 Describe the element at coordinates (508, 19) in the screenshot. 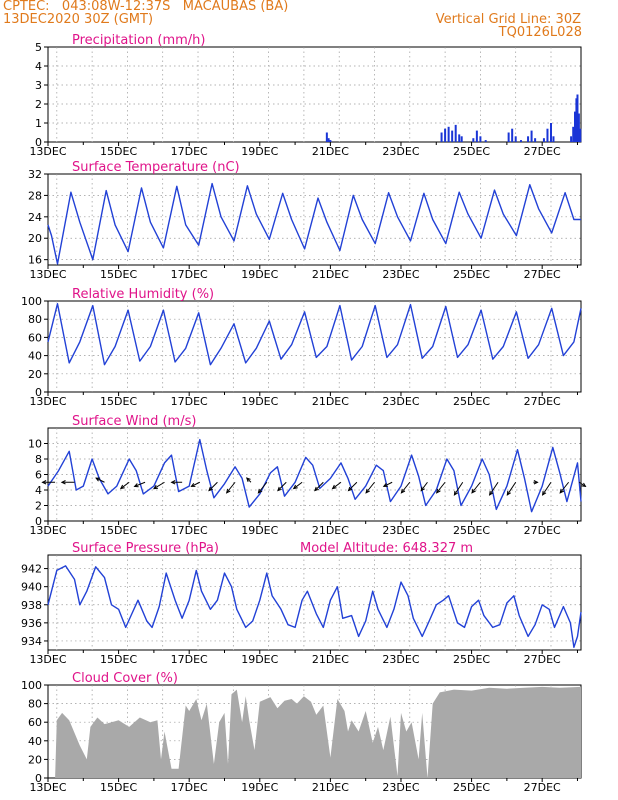

I see `vertical-grid-note: Vertical Grid Line: 30Z` at that location.